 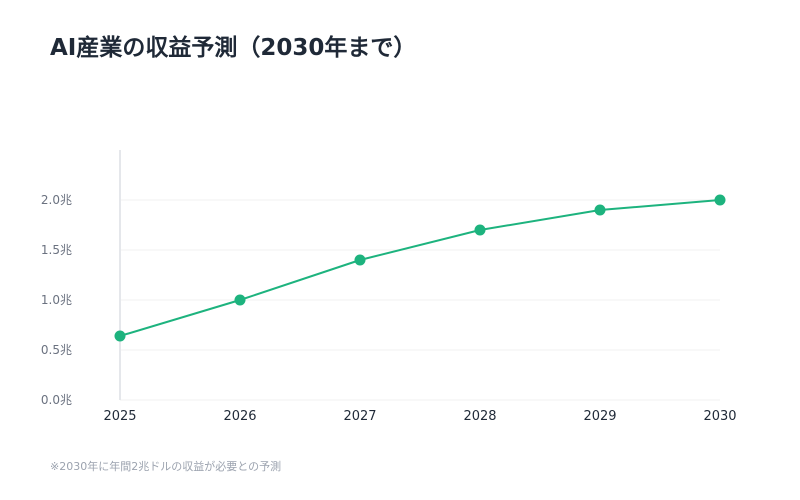 I want to click on y-tick-label: 2.0兆, so click(x=56, y=200).